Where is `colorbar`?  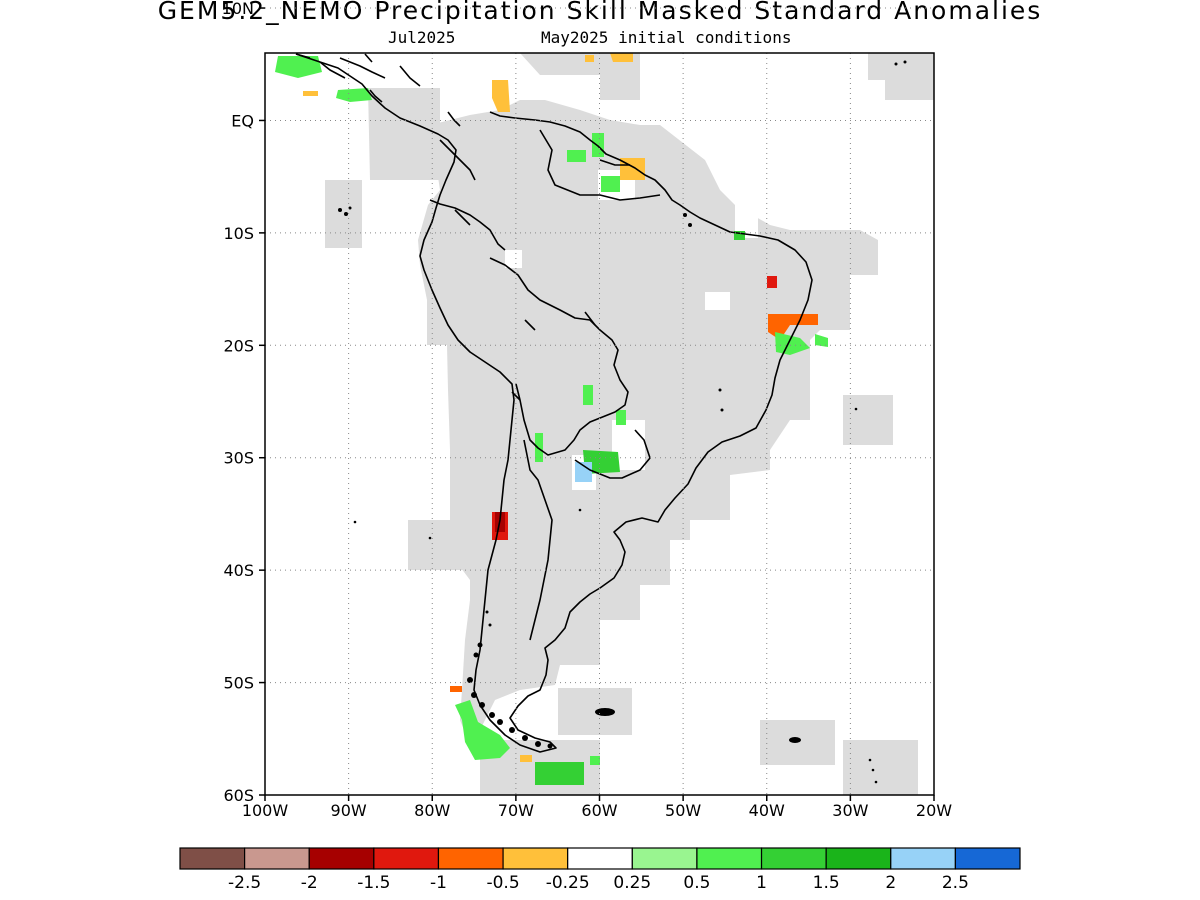
colorbar is located at coordinates (600, 858).